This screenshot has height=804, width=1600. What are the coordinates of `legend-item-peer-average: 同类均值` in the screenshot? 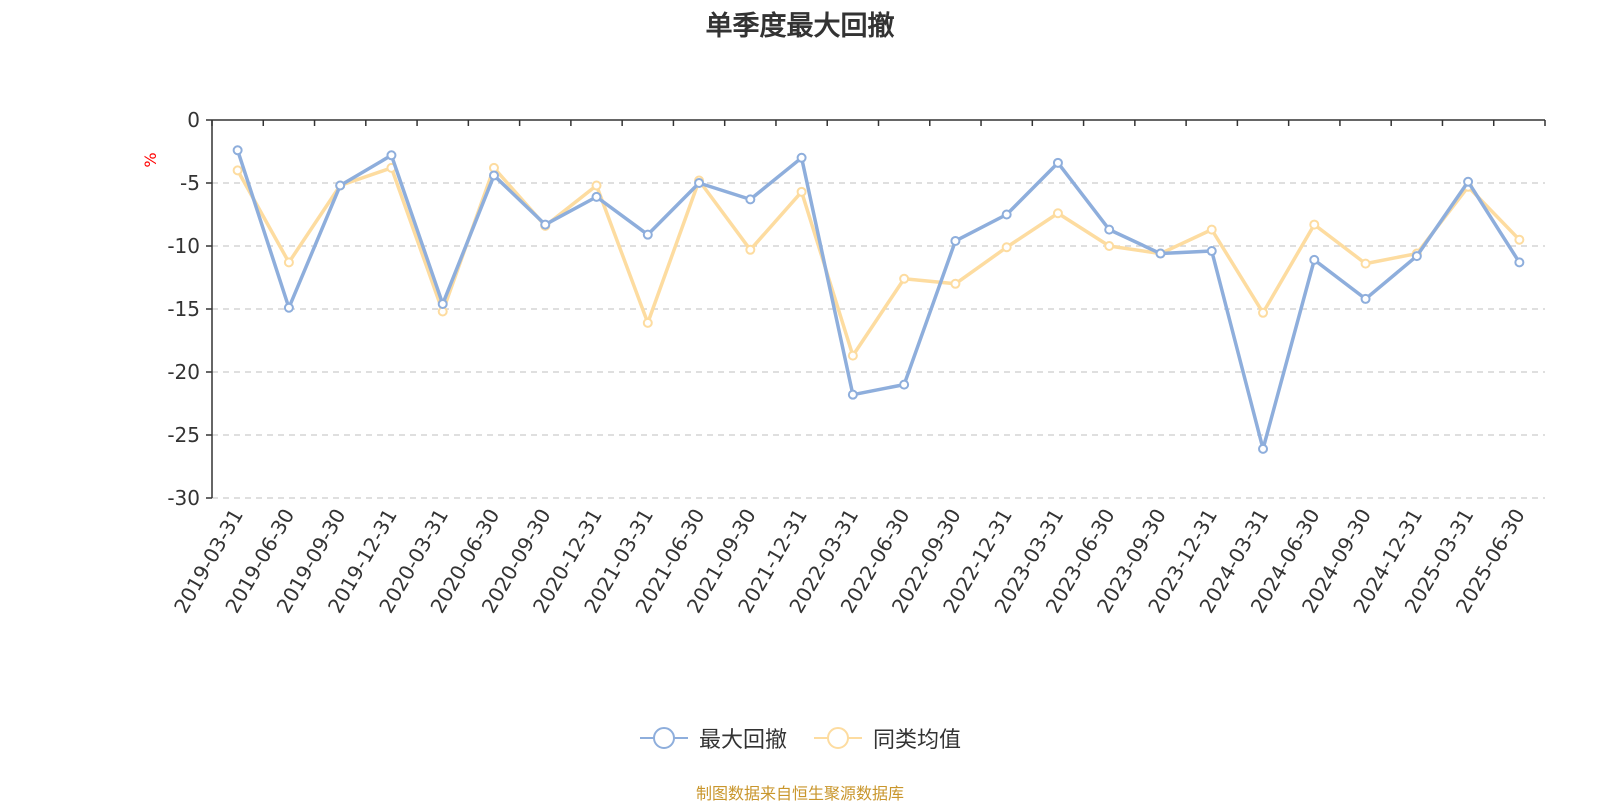 It's located at (887, 738).